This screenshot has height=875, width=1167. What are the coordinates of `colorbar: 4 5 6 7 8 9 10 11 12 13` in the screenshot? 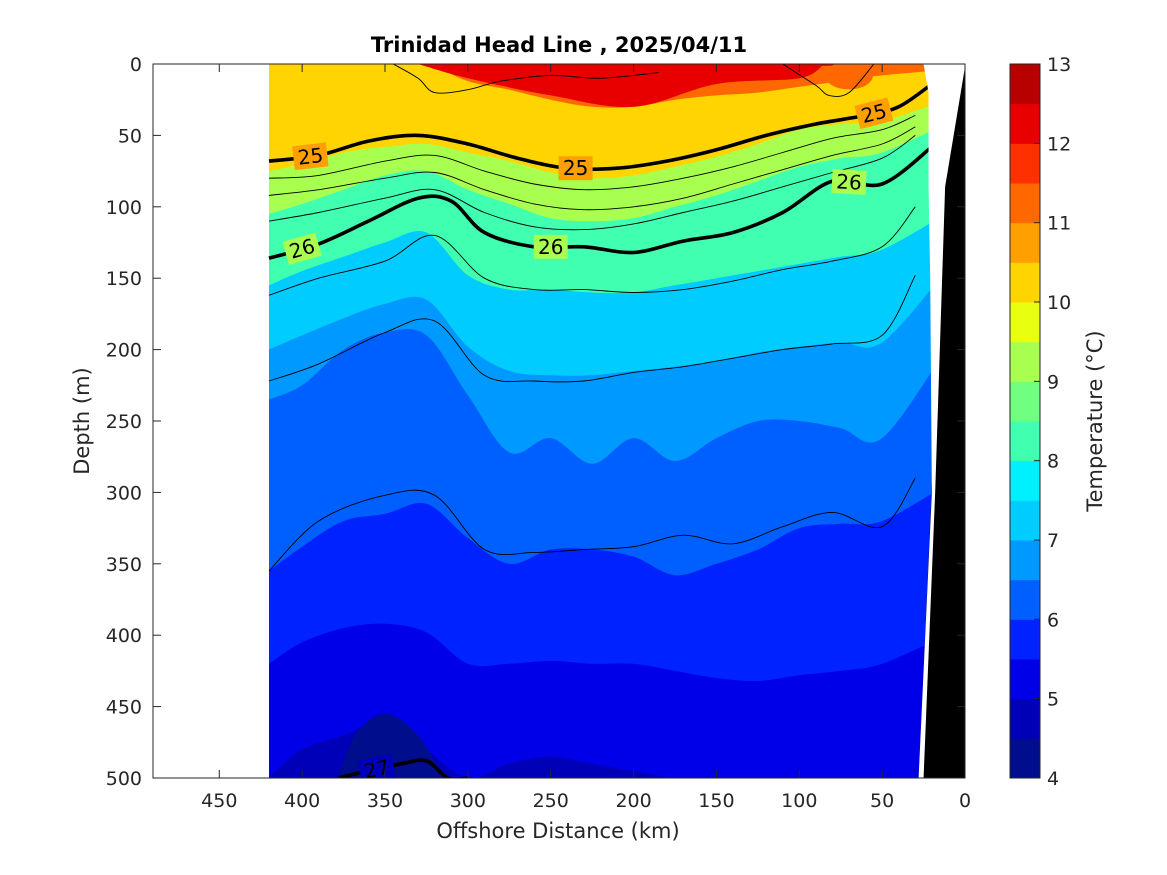 It's located at (1040, 422).